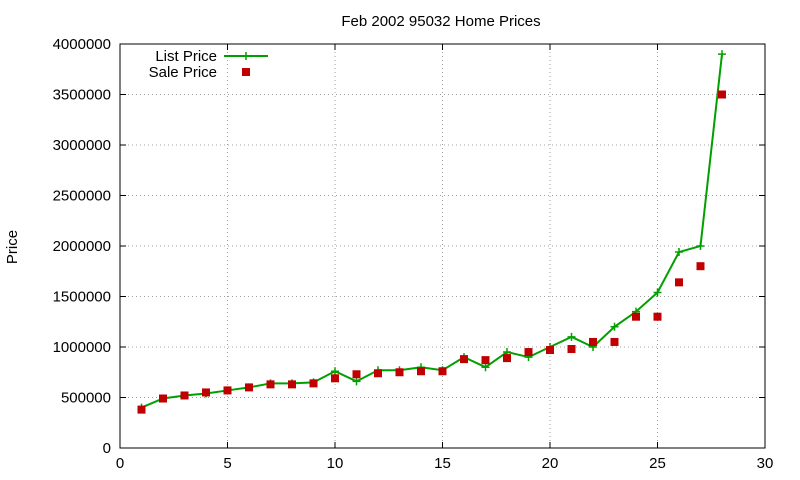 This screenshot has height=480, width=800. I want to click on legend-label: List Price, so click(186, 56).